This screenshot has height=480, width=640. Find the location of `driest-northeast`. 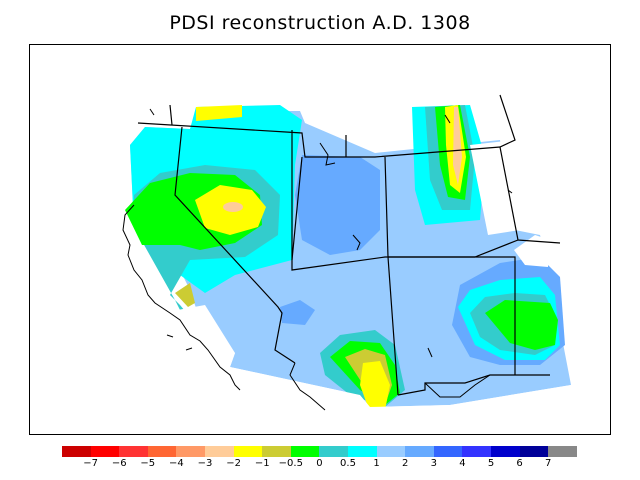

driest-northeast is located at coordinates (457, 146).